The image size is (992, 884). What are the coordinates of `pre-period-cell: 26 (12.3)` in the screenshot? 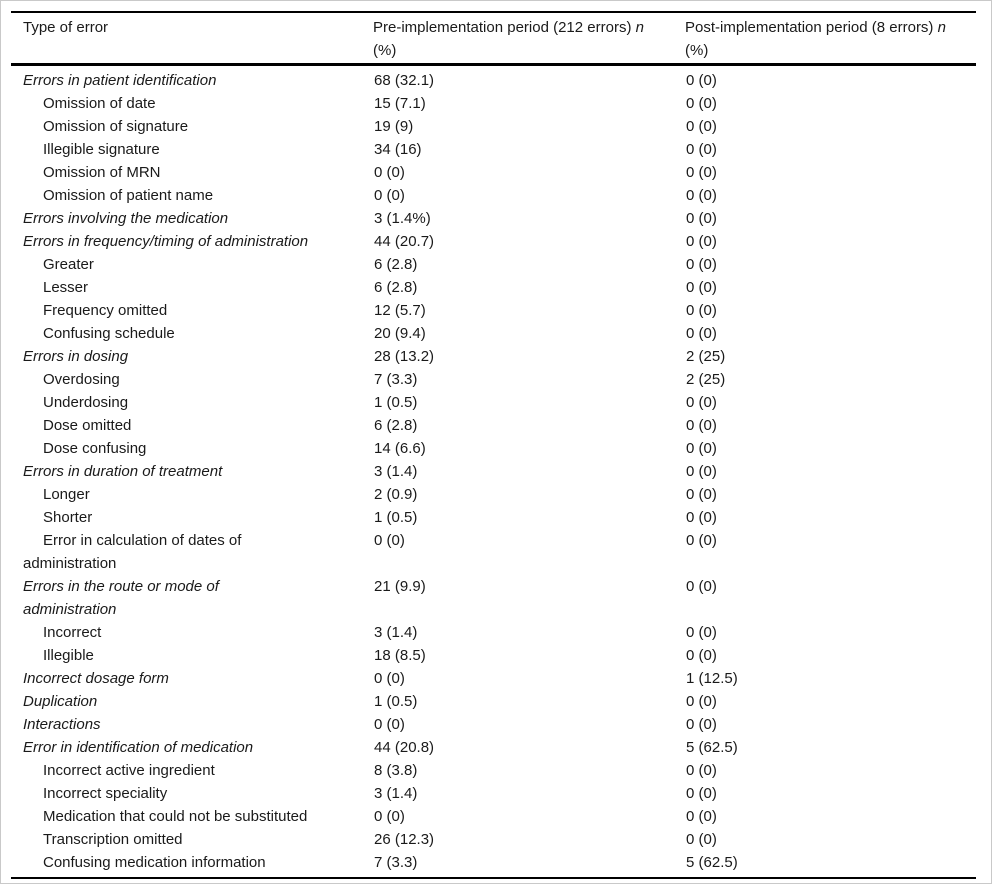 It's located at (404, 839).